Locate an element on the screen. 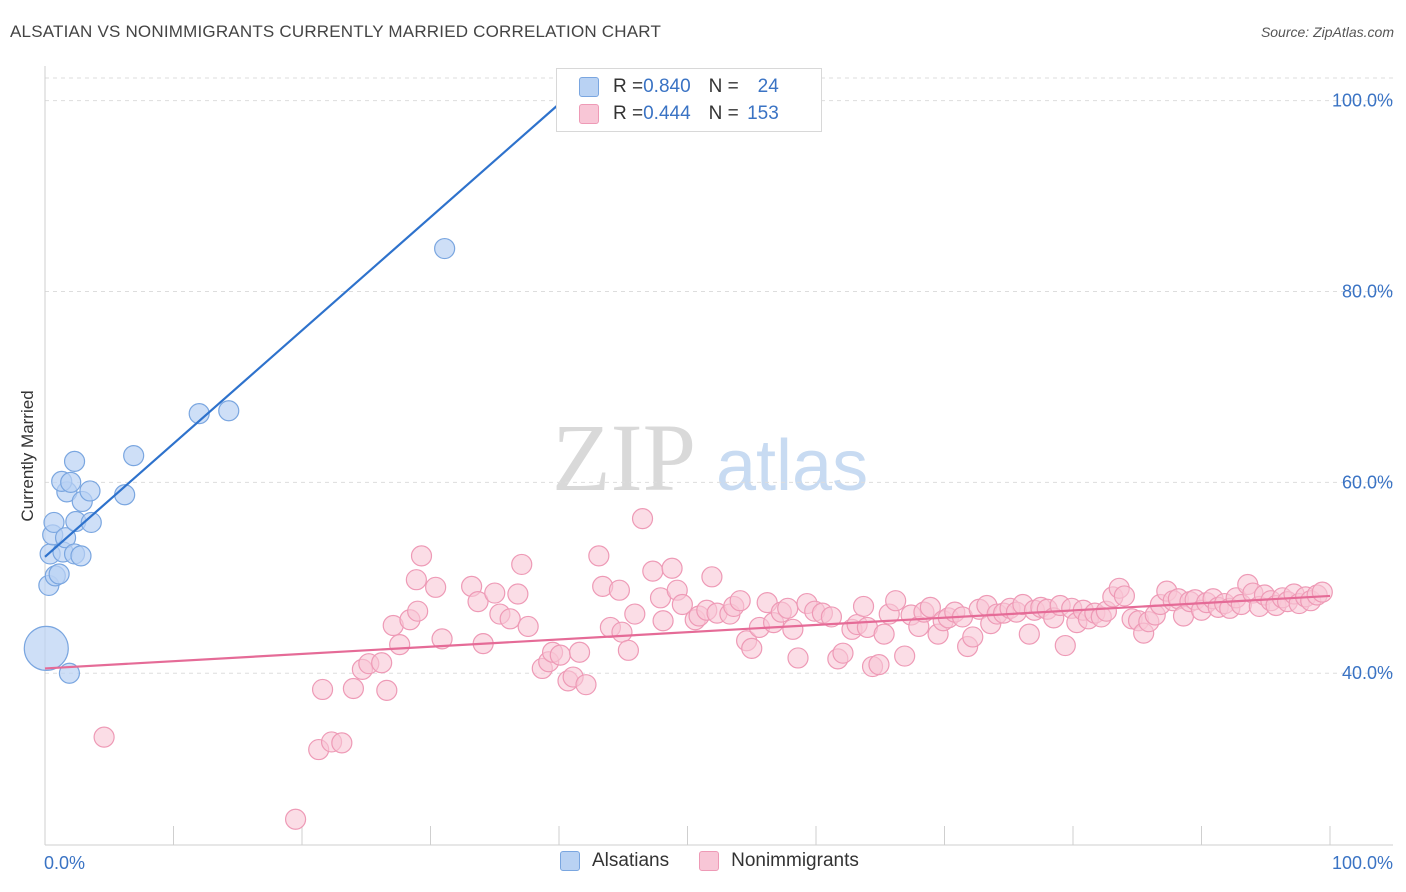  r-label: R = is located at coordinates (628, 86).